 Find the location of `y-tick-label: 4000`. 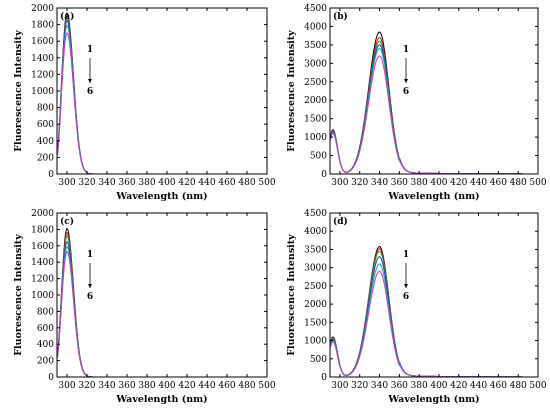

y-tick-label: 4000 is located at coordinates (315, 232).